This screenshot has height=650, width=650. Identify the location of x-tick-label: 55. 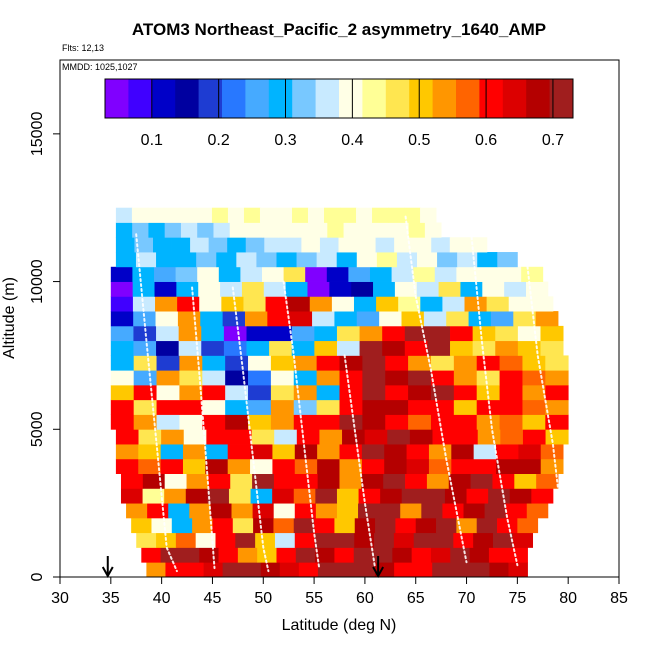
(314, 598).